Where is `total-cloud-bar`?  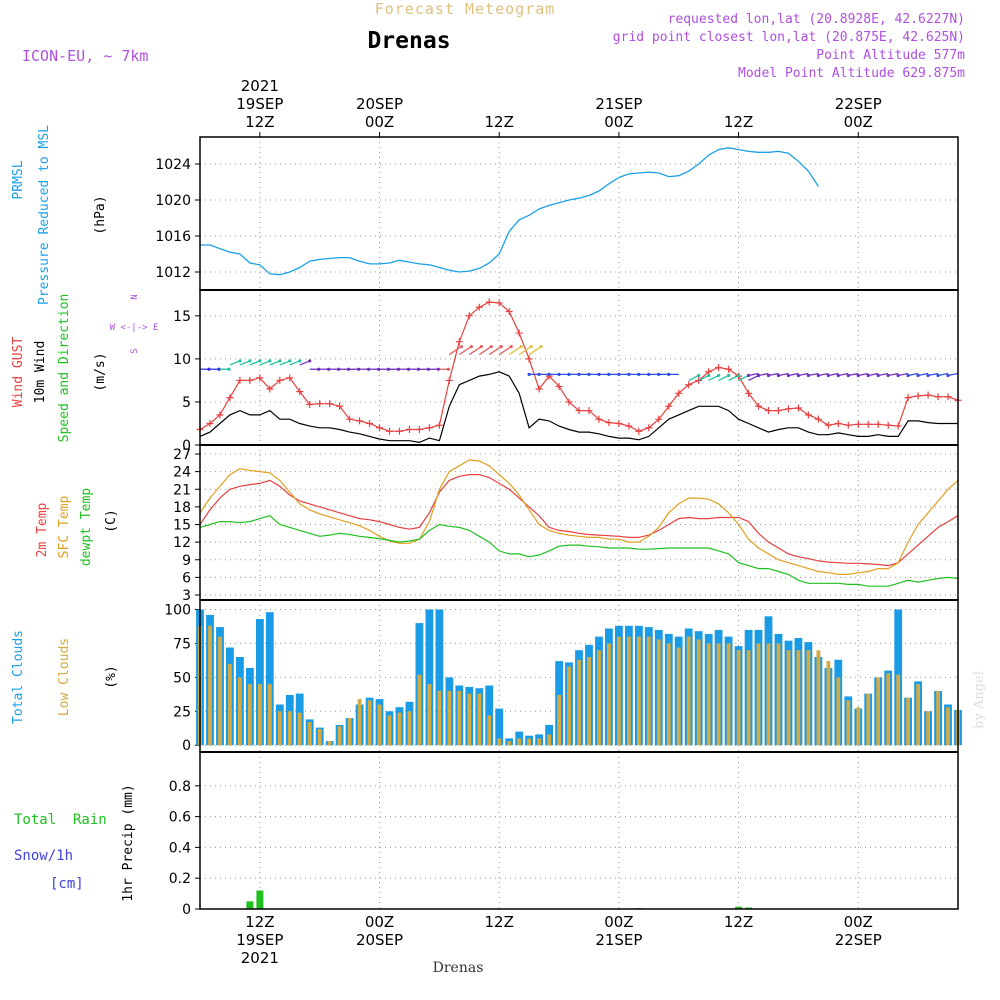
total-cloud-bar is located at coordinates (260, 682).